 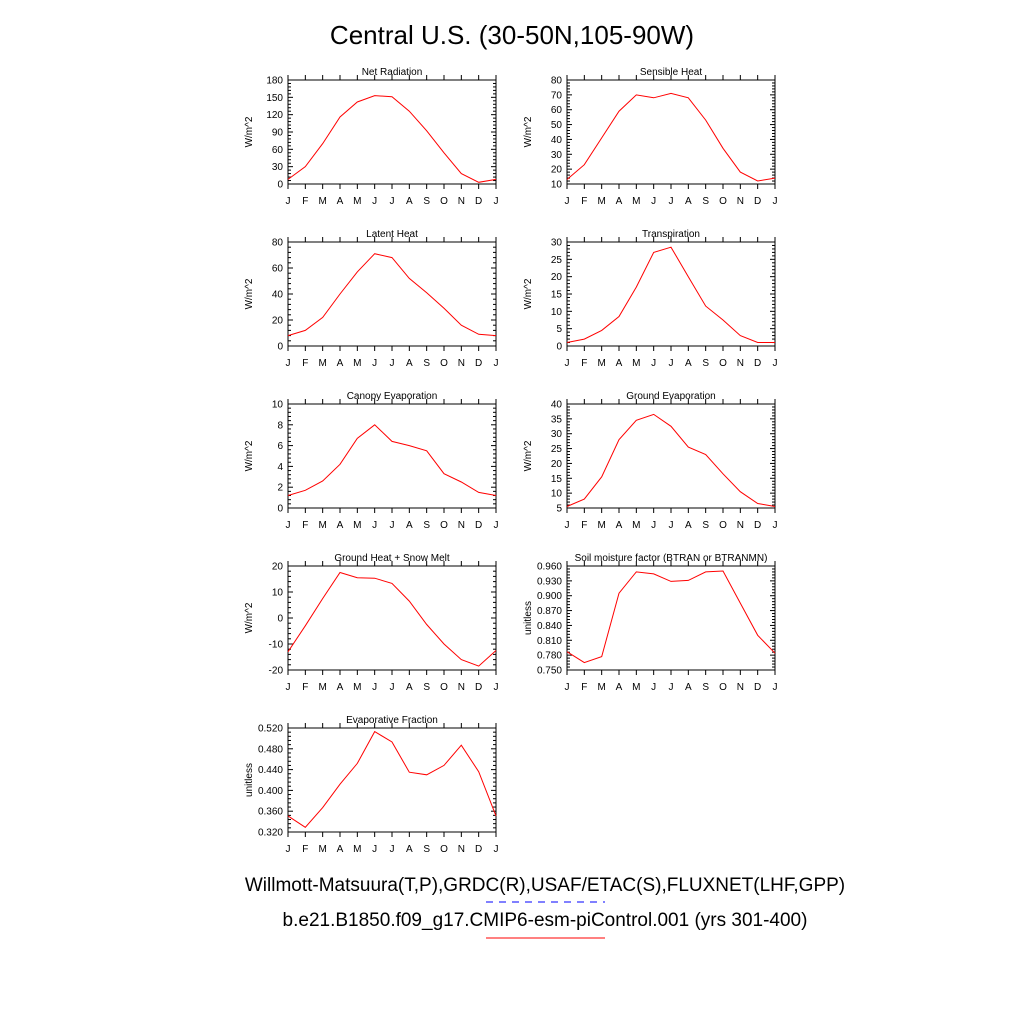 What do you see at coordinates (557, 449) in the screenshot?
I see `y-tick-label: 25` at bounding box center [557, 449].